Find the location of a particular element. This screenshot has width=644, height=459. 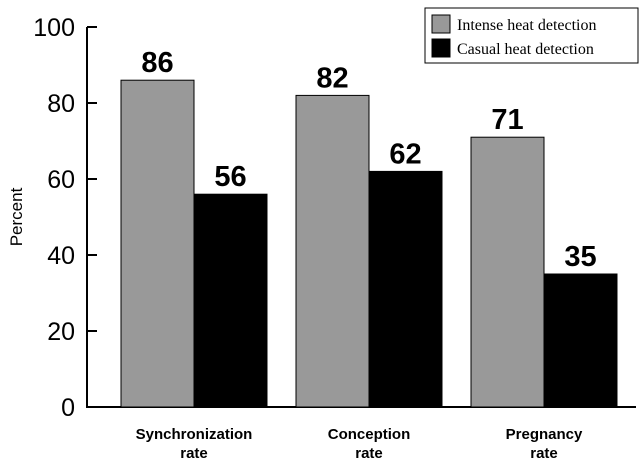

y-tick-label-20: 20 is located at coordinates (61, 332).